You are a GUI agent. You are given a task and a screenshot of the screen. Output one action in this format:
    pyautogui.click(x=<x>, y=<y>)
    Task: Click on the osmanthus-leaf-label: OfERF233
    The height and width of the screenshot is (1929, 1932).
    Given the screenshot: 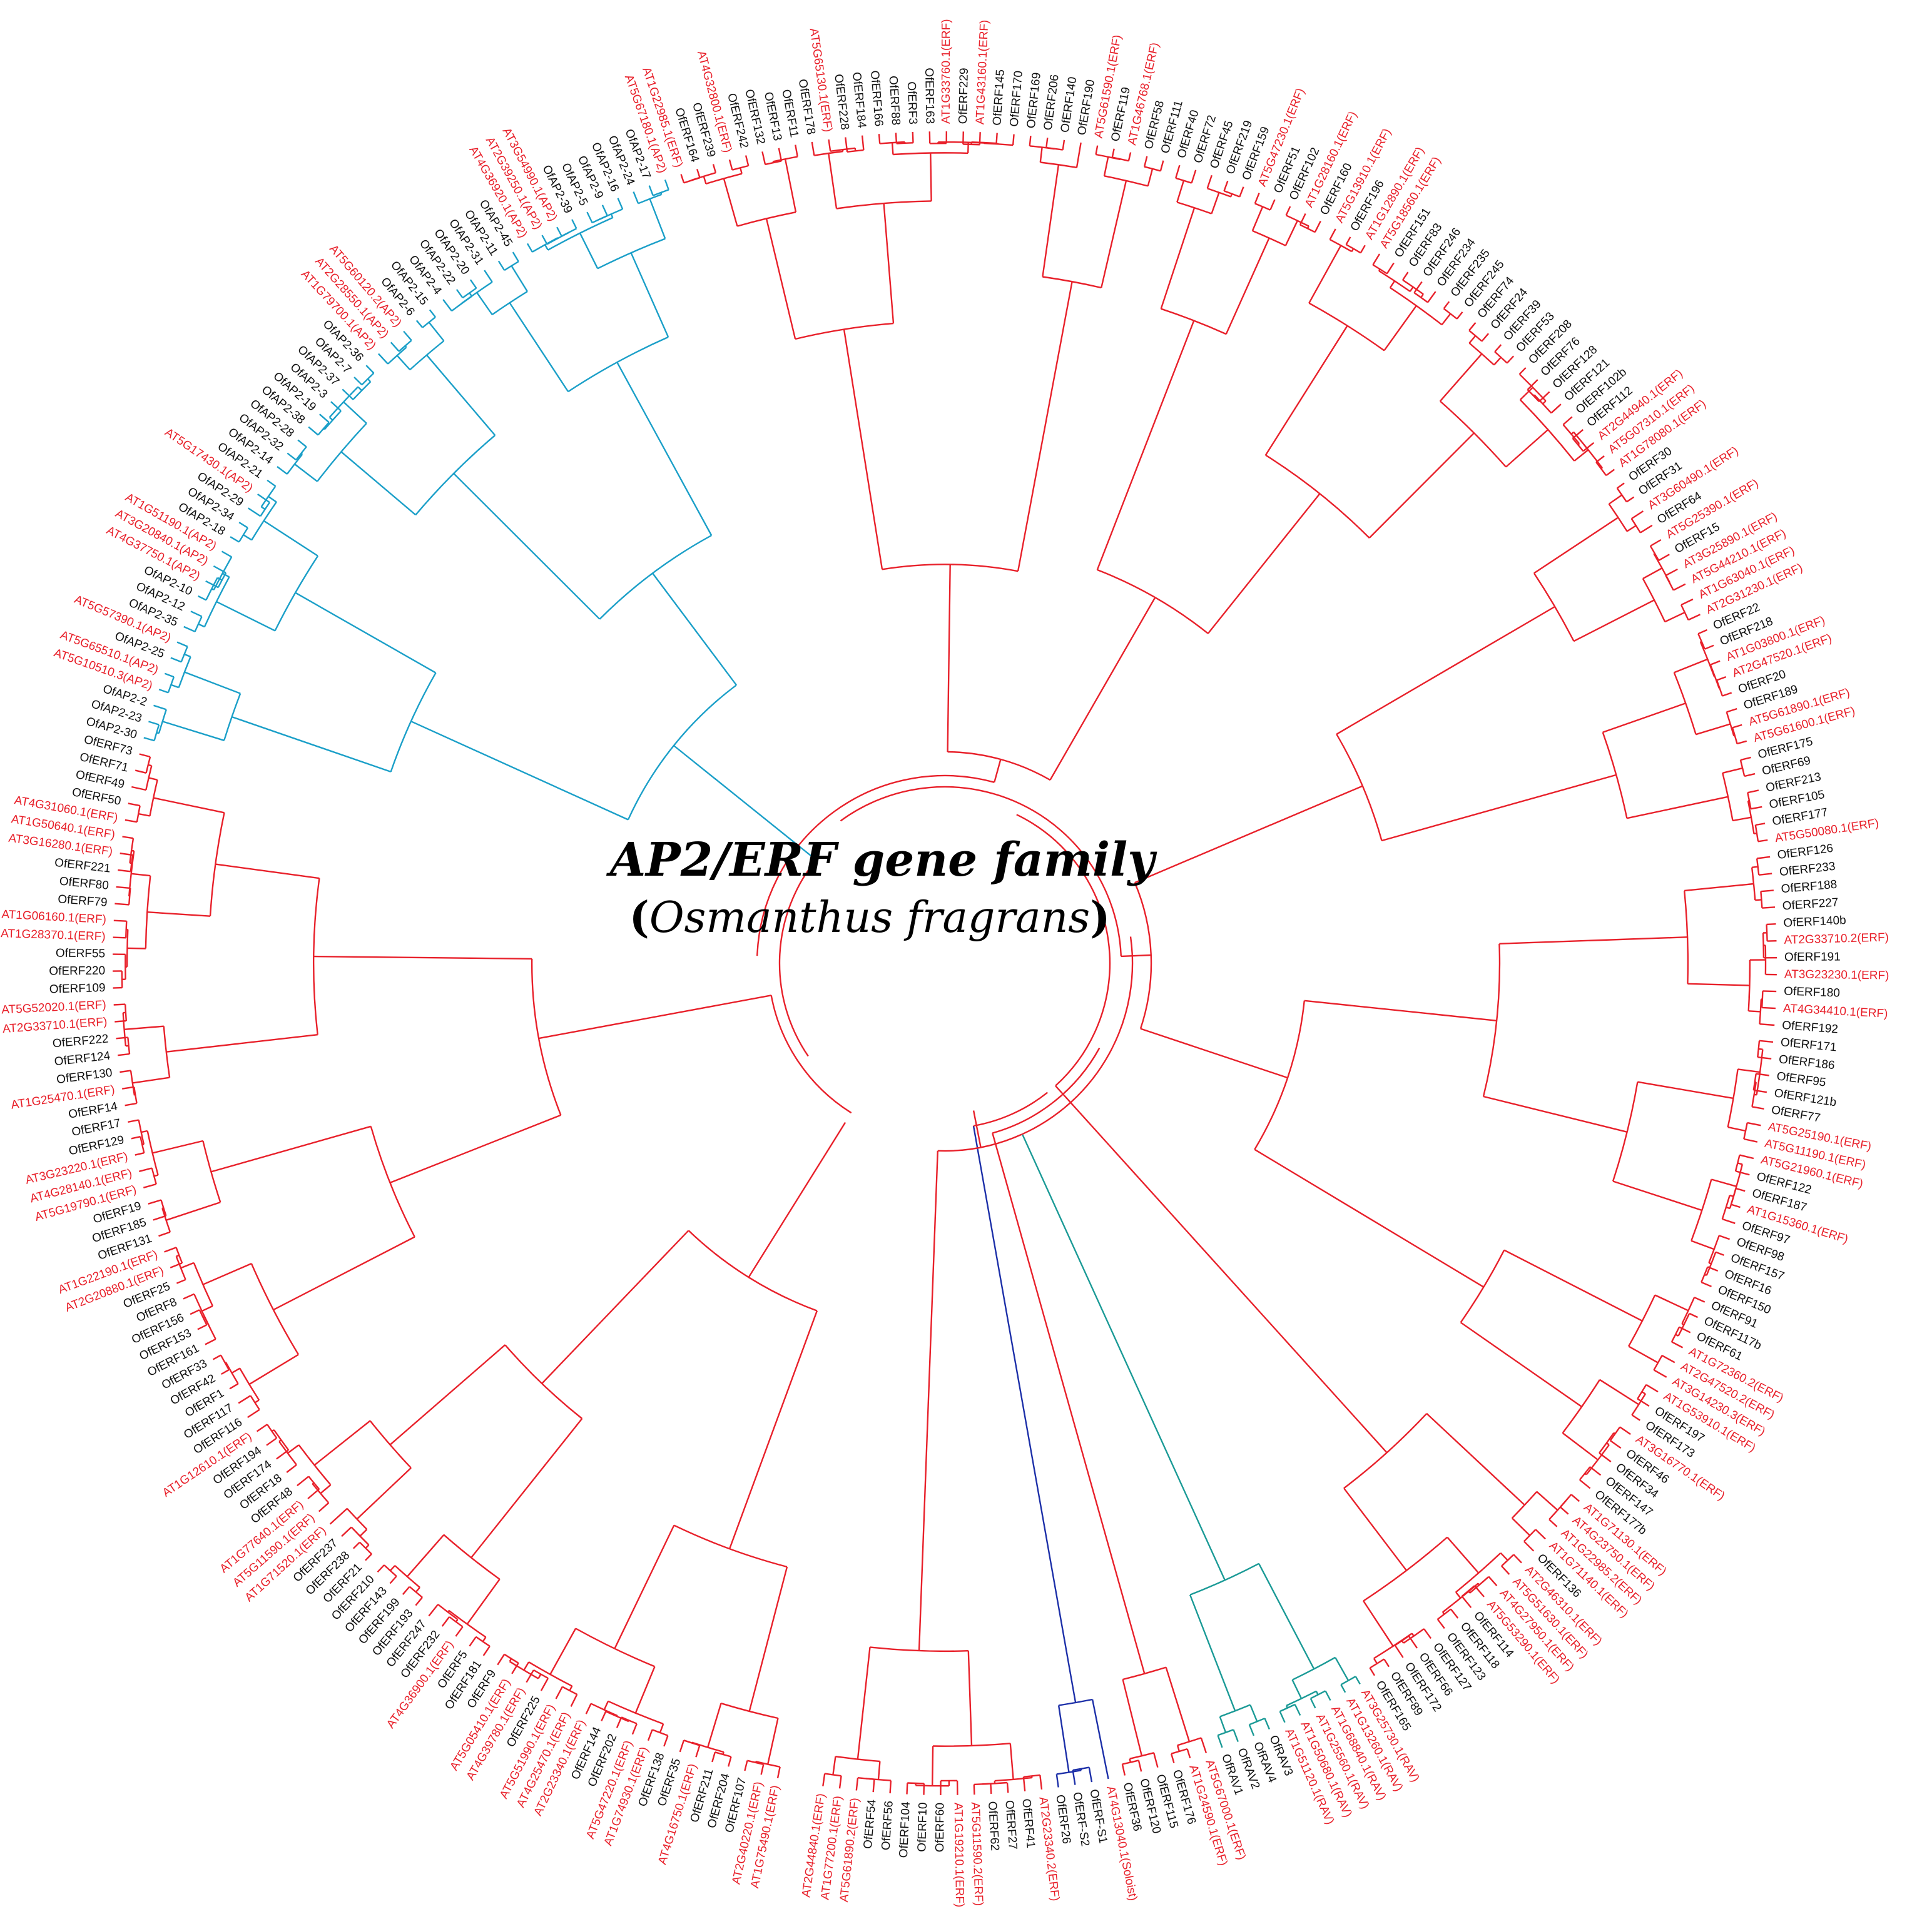 What is the action you would take?
    pyautogui.click(x=1808, y=869)
    